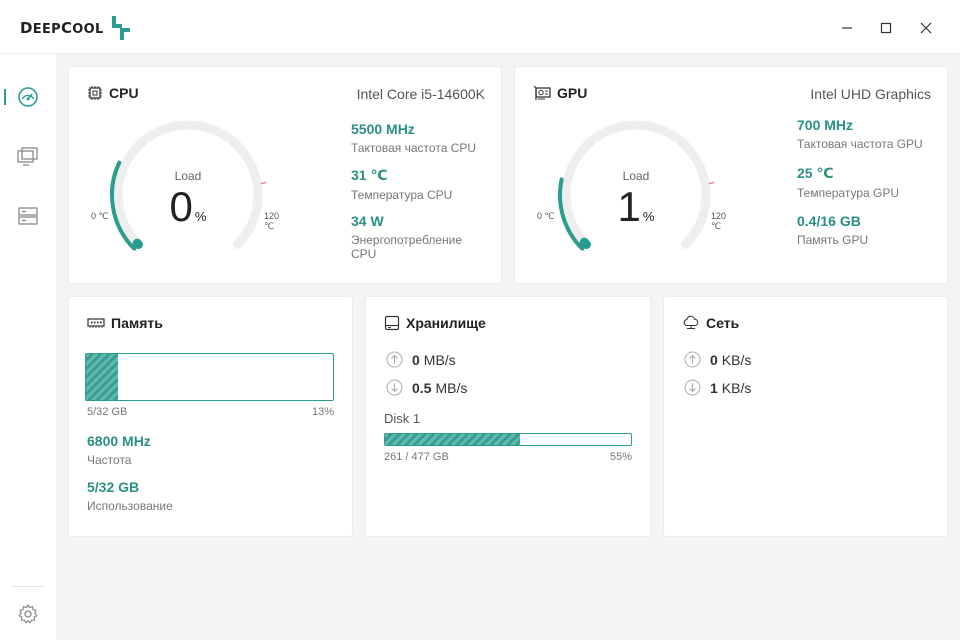 The width and height of the screenshot is (960, 640). What do you see at coordinates (572, 93) in the screenshot?
I see `gpu-title: GPU` at bounding box center [572, 93].